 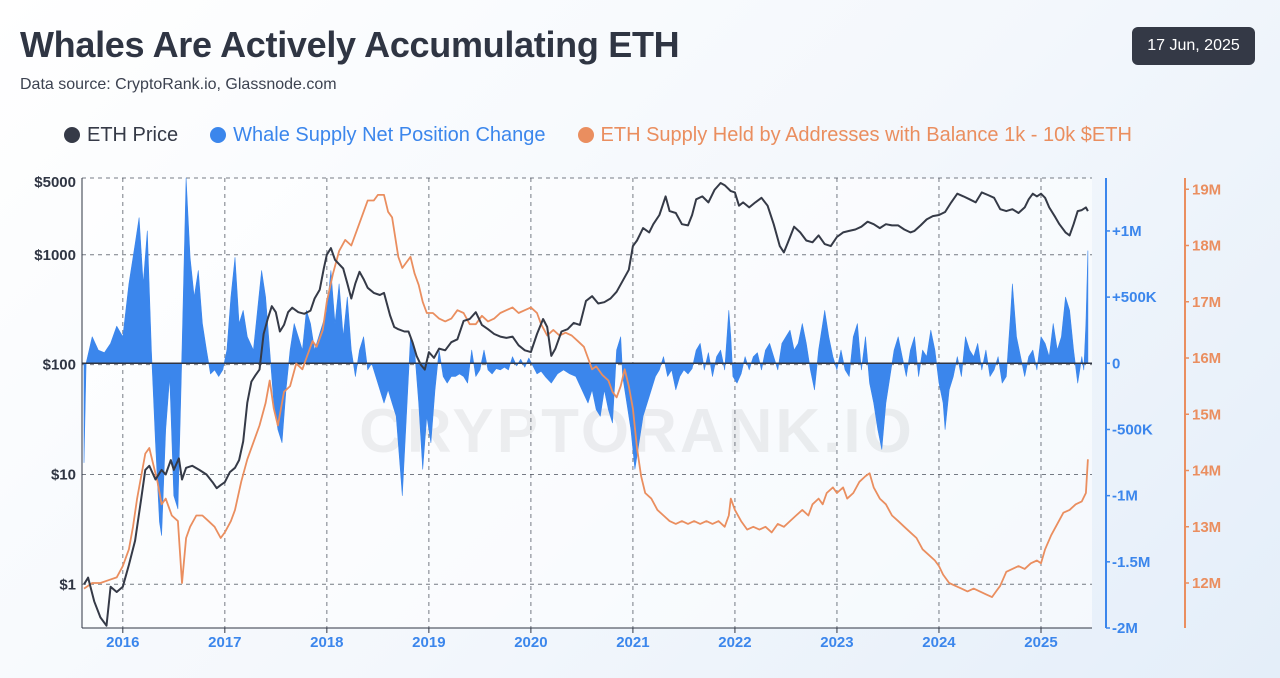 What do you see at coordinates (734, 642) in the screenshot?
I see `x-tick-label-2022: 2022` at bounding box center [734, 642].